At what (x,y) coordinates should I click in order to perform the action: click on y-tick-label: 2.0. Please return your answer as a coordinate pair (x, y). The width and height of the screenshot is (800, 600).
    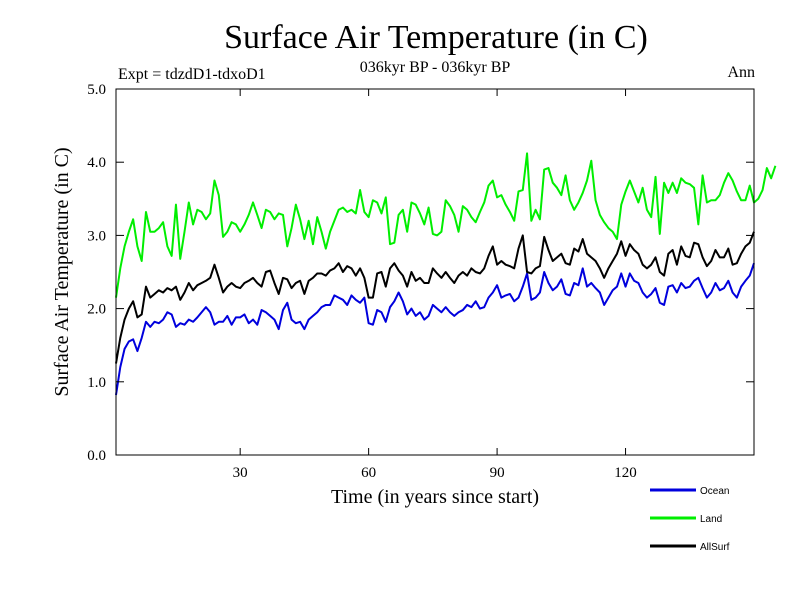
    Looking at the image, I should click on (96, 310).